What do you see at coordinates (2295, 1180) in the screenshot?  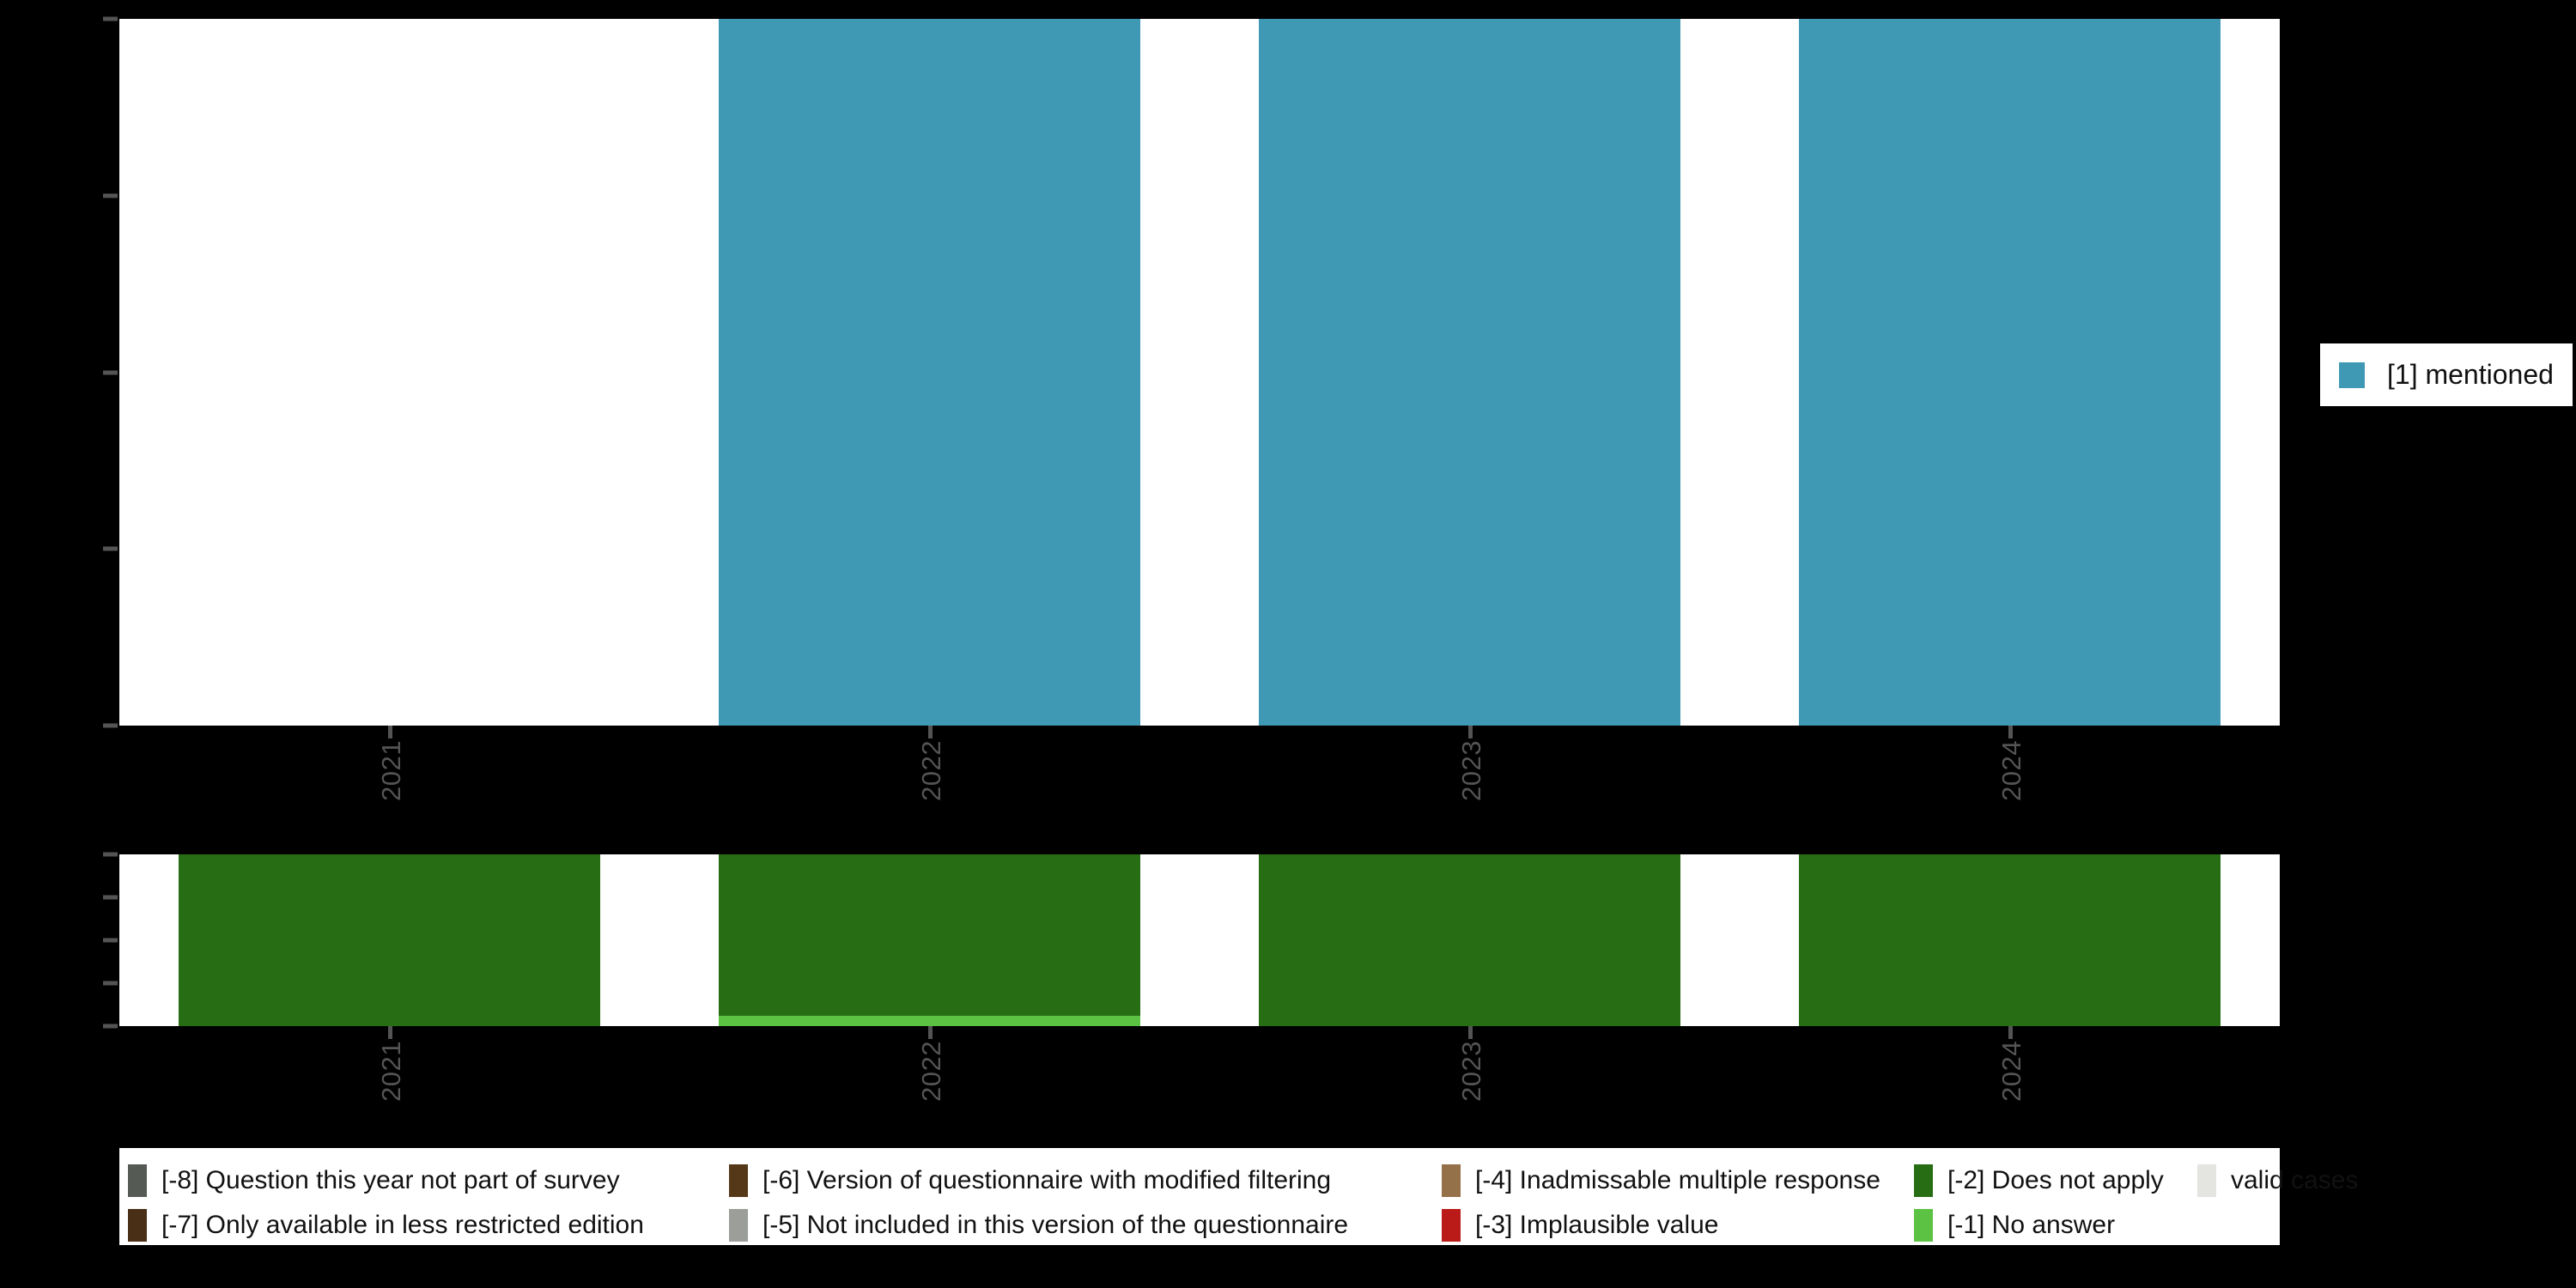 I see `legend-label: valid cases` at bounding box center [2295, 1180].